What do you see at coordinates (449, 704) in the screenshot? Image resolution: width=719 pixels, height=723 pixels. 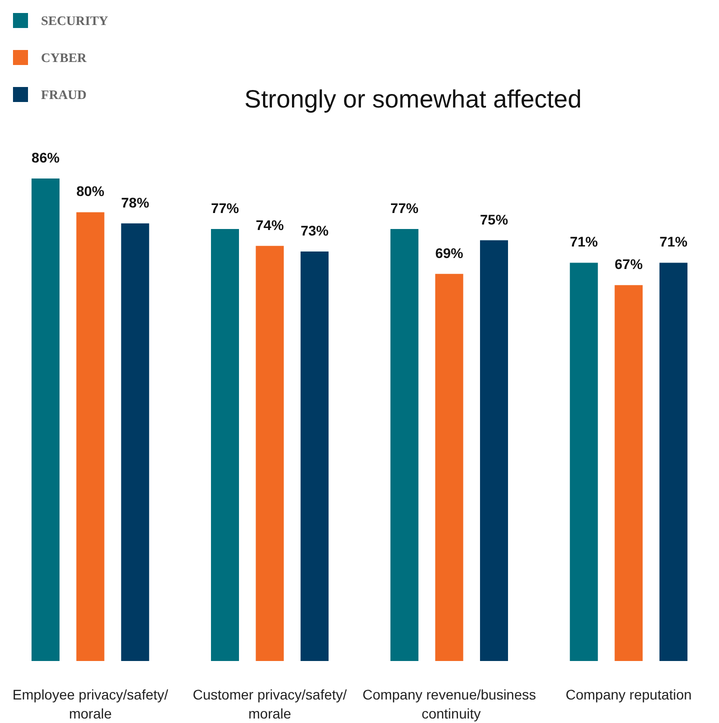 I see `x-tick-label: Company revenue/business continuity` at bounding box center [449, 704].